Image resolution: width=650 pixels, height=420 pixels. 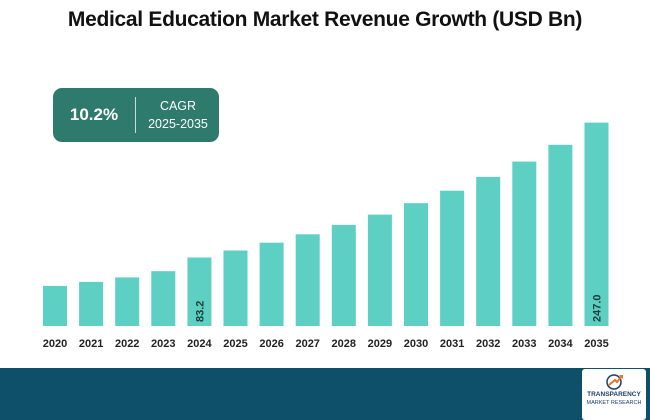 What do you see at coordinates (560, 235) in the screenshot?
I see `bar-2034` at bounding box center [560, 235].